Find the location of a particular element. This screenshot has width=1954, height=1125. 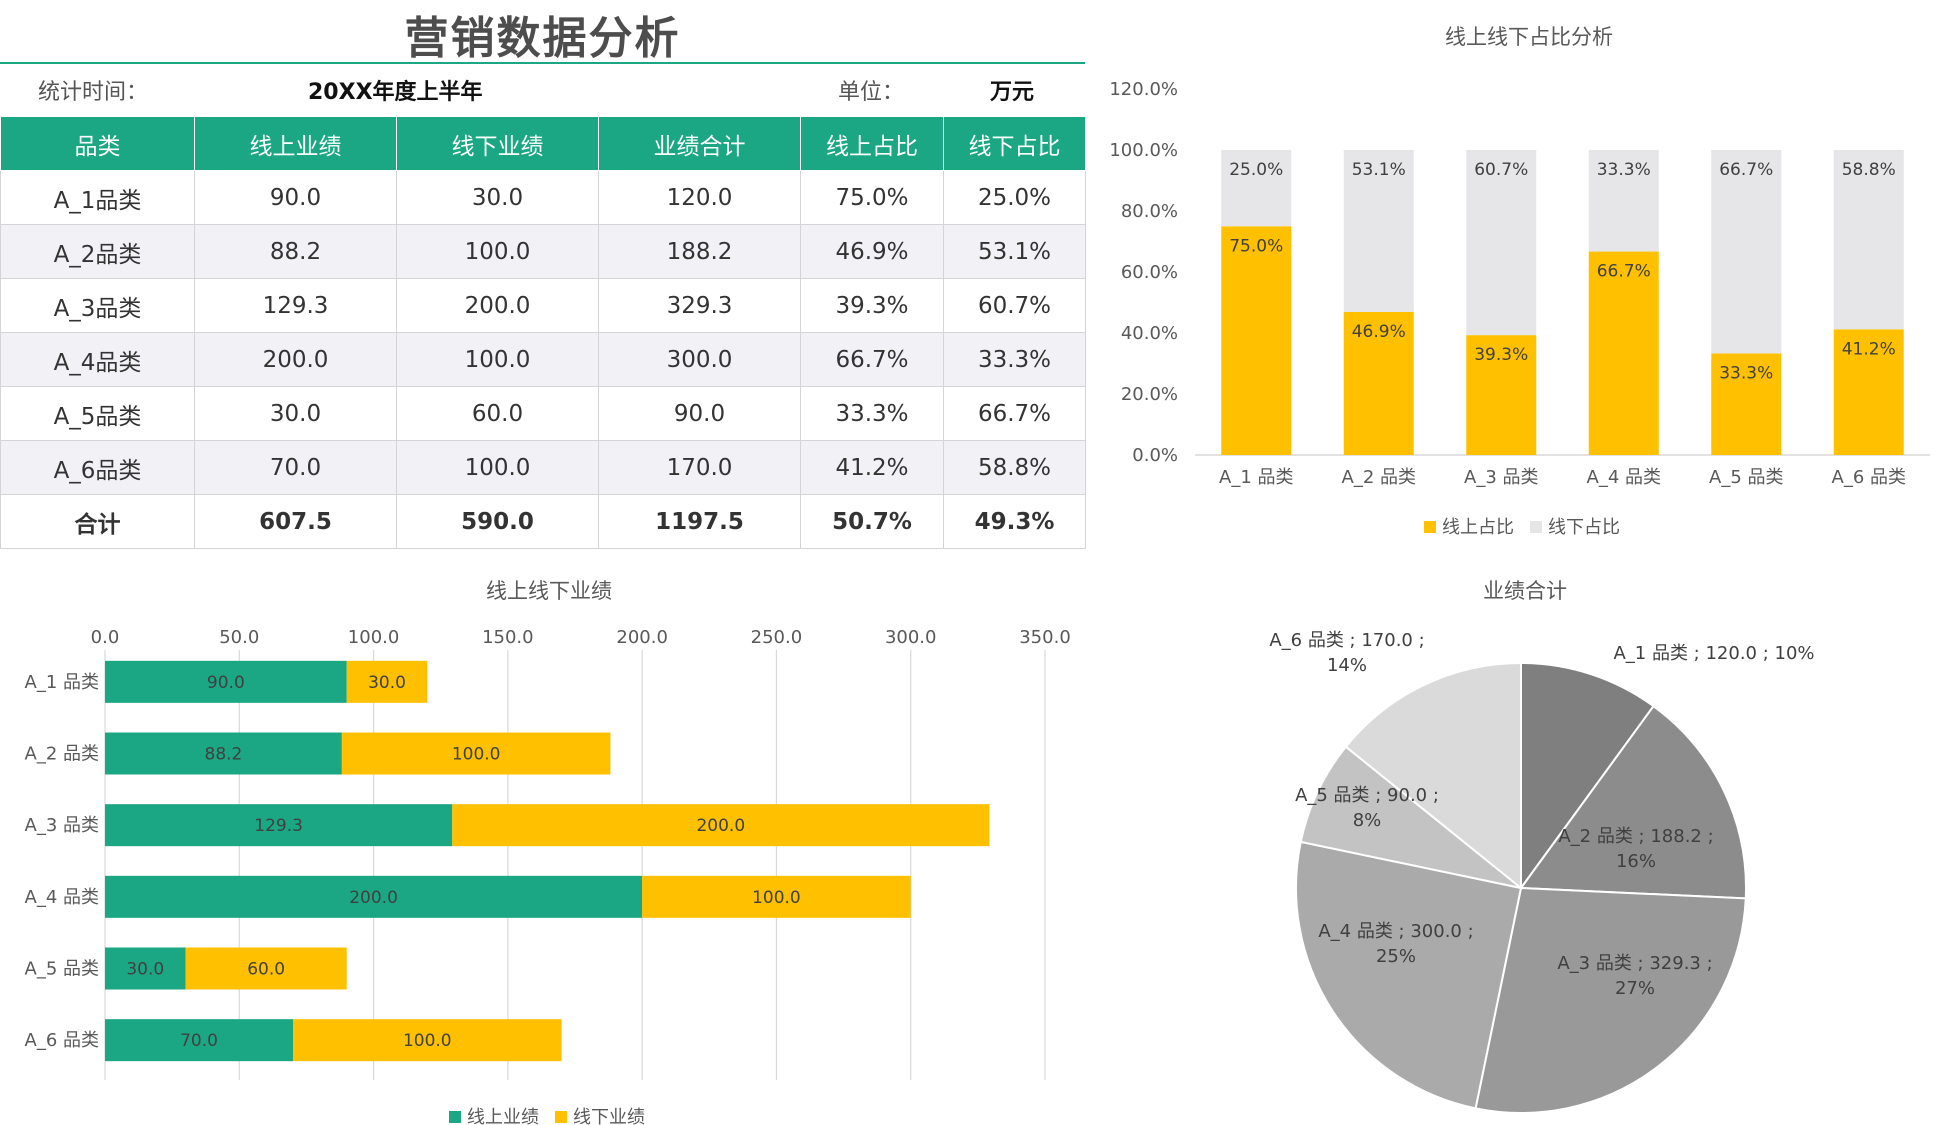

y-tick-label: A_5 品类 is located at coordinates (62, 969).